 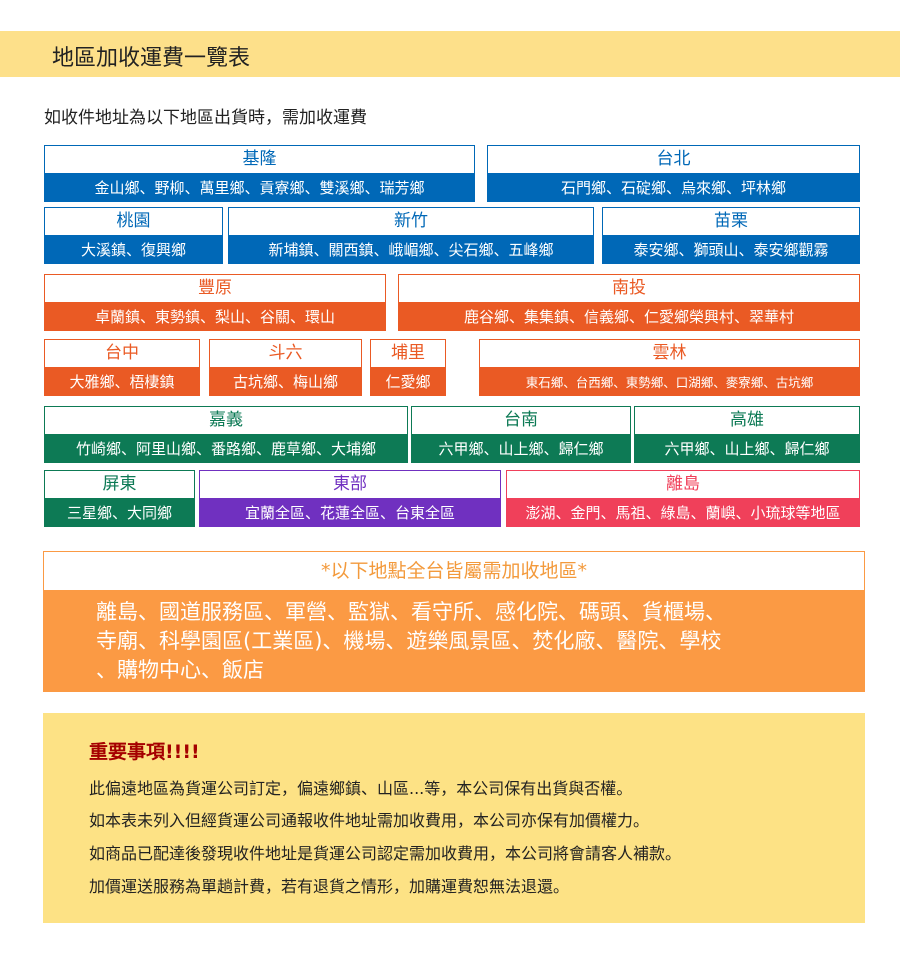 I want to click on region-box: 嘉義 竹崎鄉、阿里山鄉、番路鄉、鹿草鄉、大埔鄉, so click(x=226, y=434).